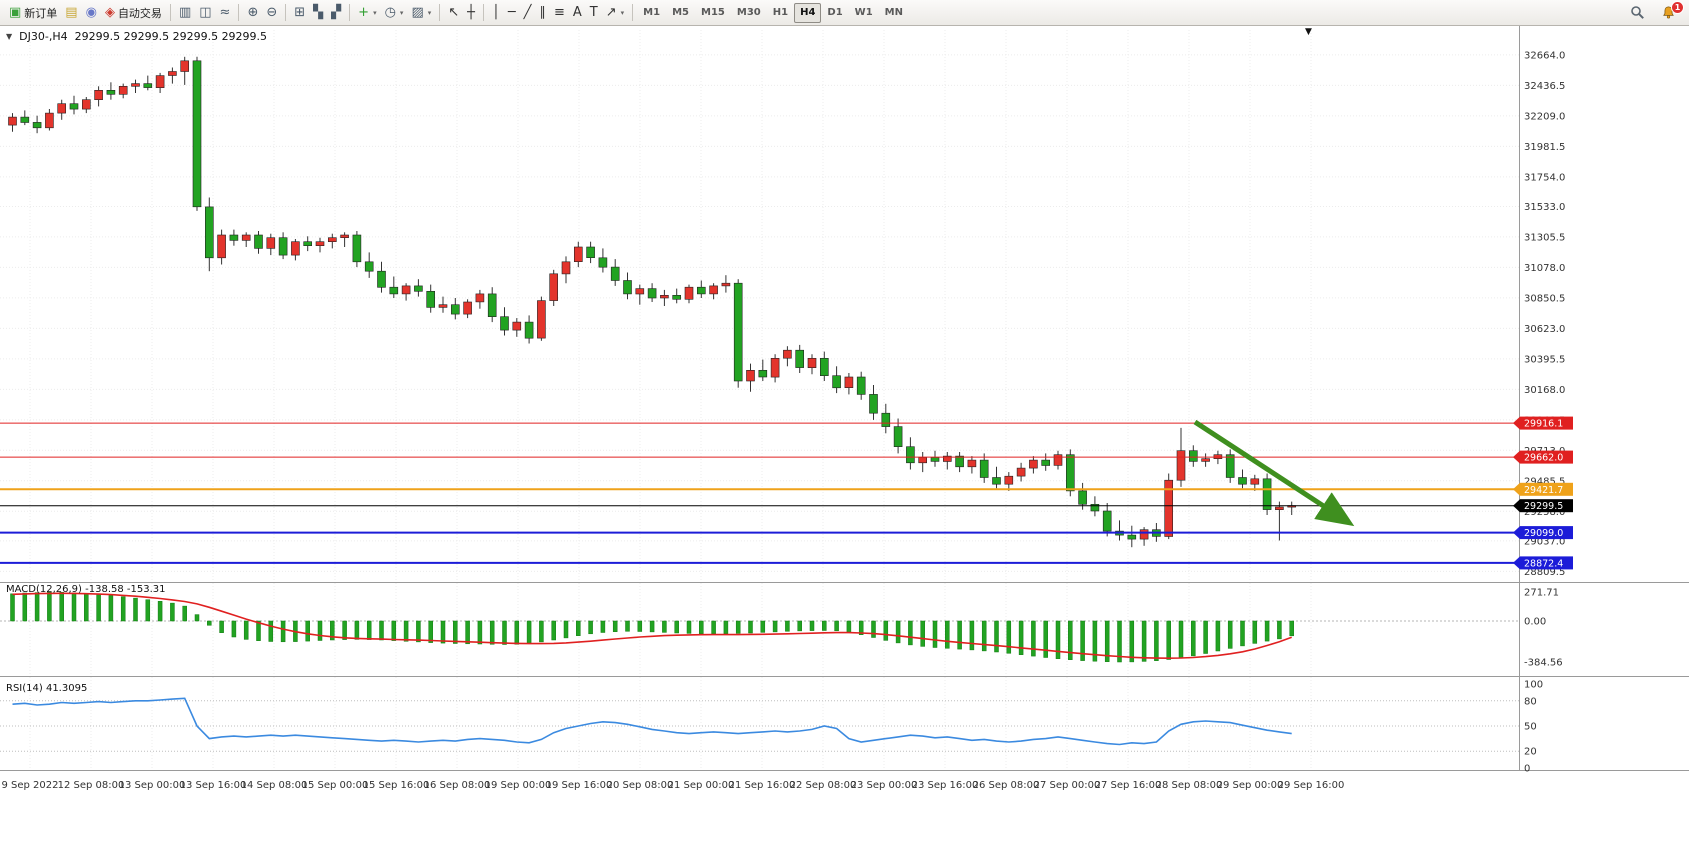 The image size is (1689, 854). What do you see at coordinates (9, 36) in the screenshot?
I see `collapse-toggle-icon: ▼` at bounding box center [9, 36].